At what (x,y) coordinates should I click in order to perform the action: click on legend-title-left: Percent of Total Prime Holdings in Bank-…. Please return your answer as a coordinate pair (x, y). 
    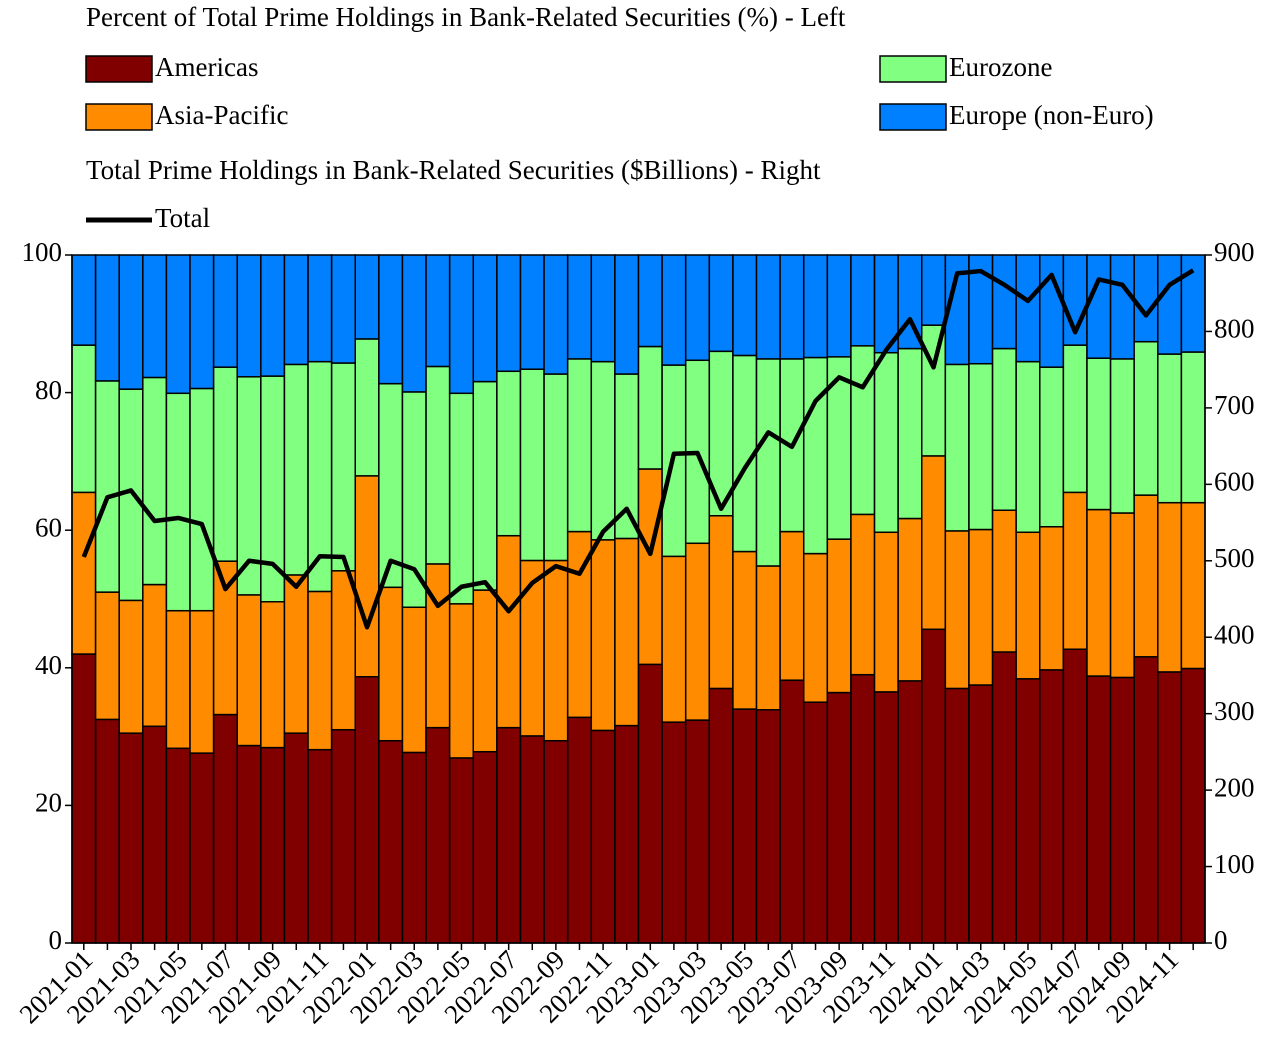
    Looking at the image, I should click on (466, 17).